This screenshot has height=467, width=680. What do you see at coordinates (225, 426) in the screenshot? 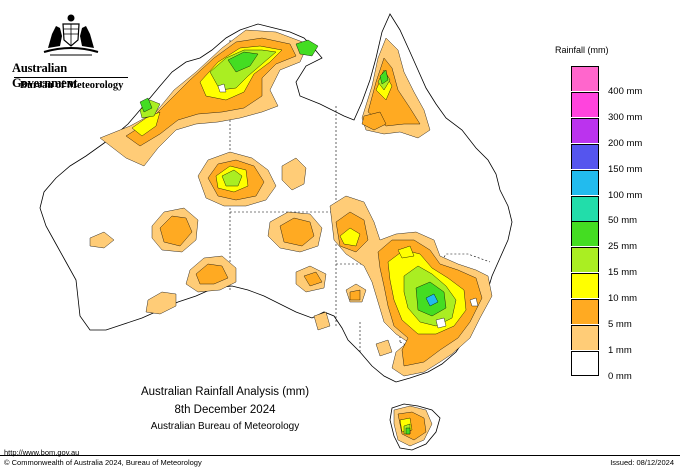
I see `map-source: Australian Bureau of Meteorology` at bounding box center [225, 426].